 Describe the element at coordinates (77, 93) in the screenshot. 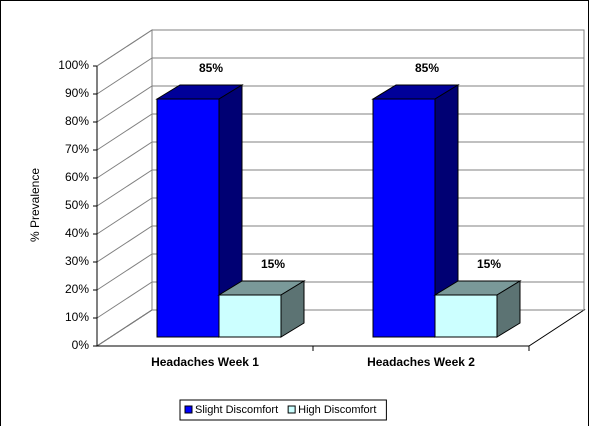

I see `y-tick-label: 90%` at that location.